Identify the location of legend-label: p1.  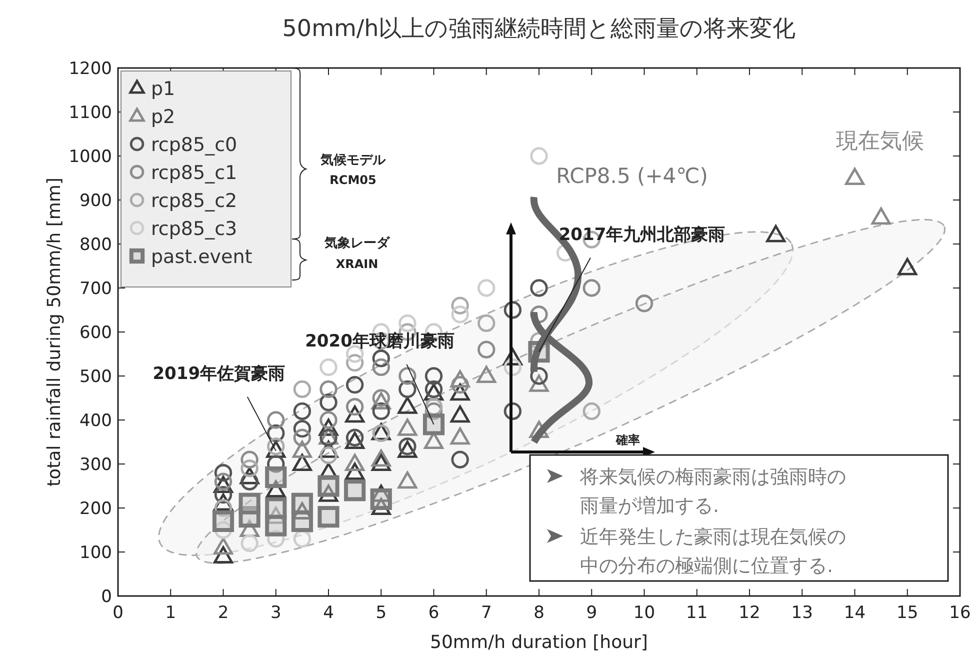
(163, 89).